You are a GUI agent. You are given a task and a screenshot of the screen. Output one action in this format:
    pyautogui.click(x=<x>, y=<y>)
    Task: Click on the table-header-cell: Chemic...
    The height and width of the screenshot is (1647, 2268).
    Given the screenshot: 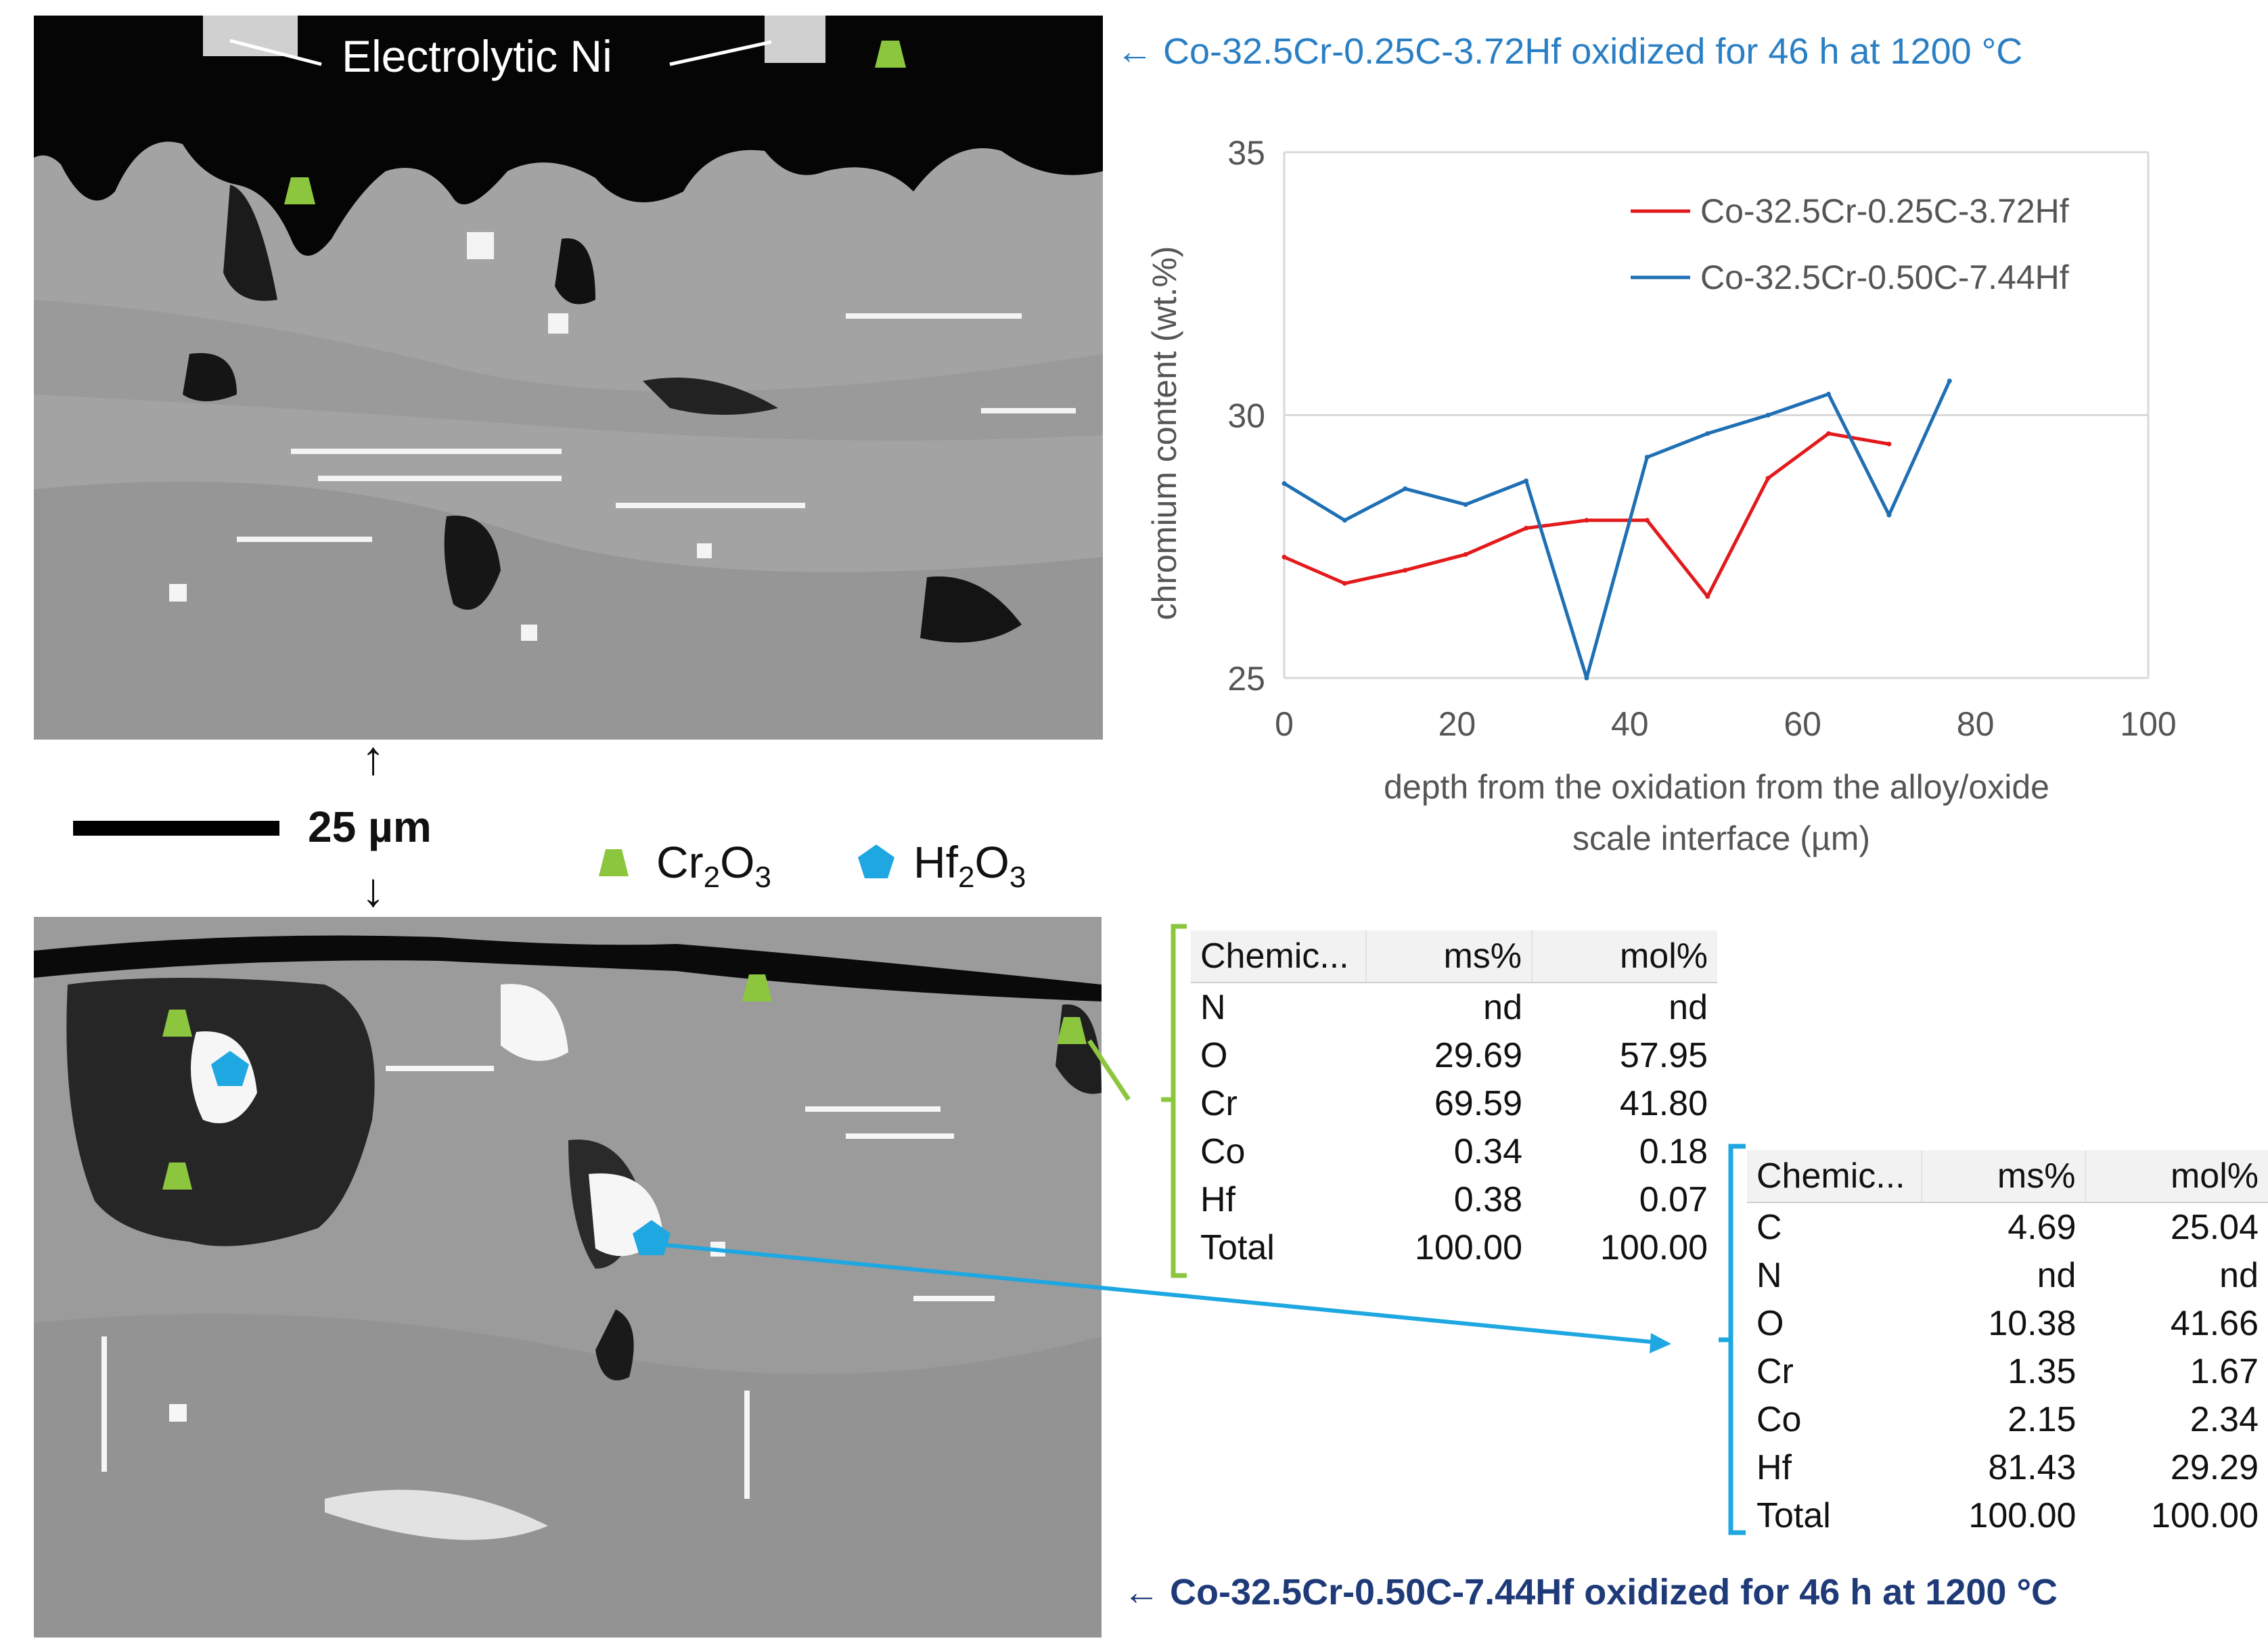 What is the action you would take?
    pyautogui.click(x=1834, y=1176)
    